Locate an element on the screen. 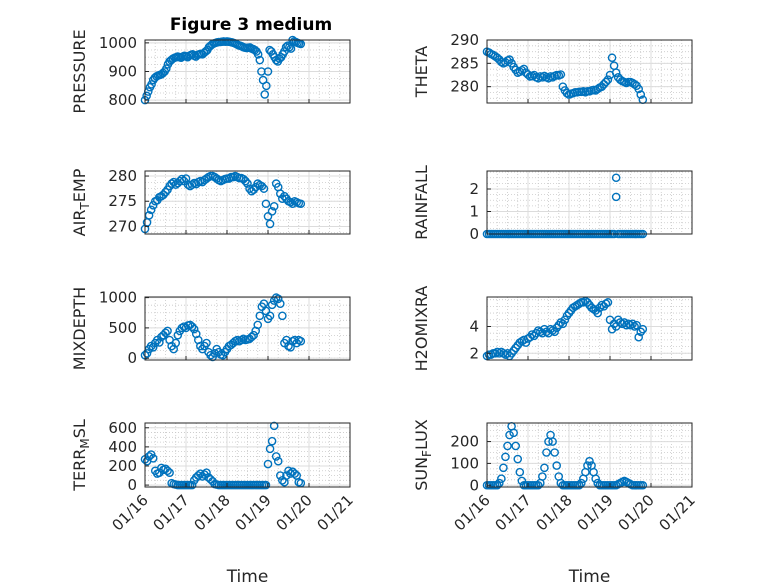 The image size is (778, 583). y-tick-label: 200 is located at coordinates (122, 466).